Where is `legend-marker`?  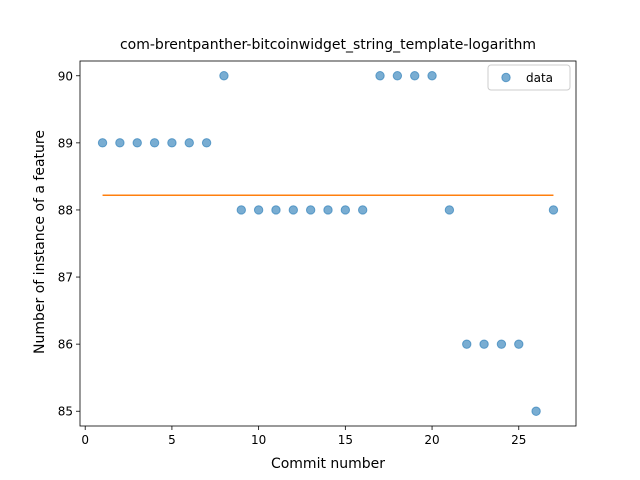 legend-marker is located at coordinates (506, 77).